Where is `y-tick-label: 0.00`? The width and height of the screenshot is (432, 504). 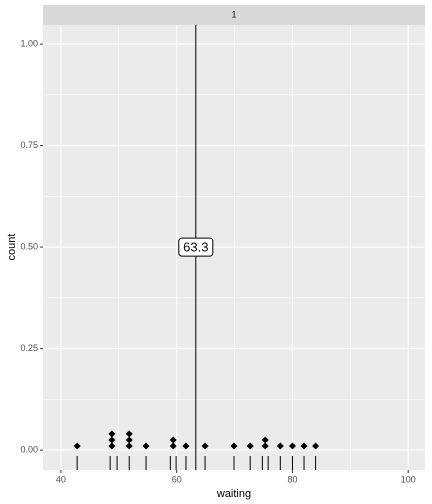 y-tick-label: 0.00 is located at coordinates (29, 449).